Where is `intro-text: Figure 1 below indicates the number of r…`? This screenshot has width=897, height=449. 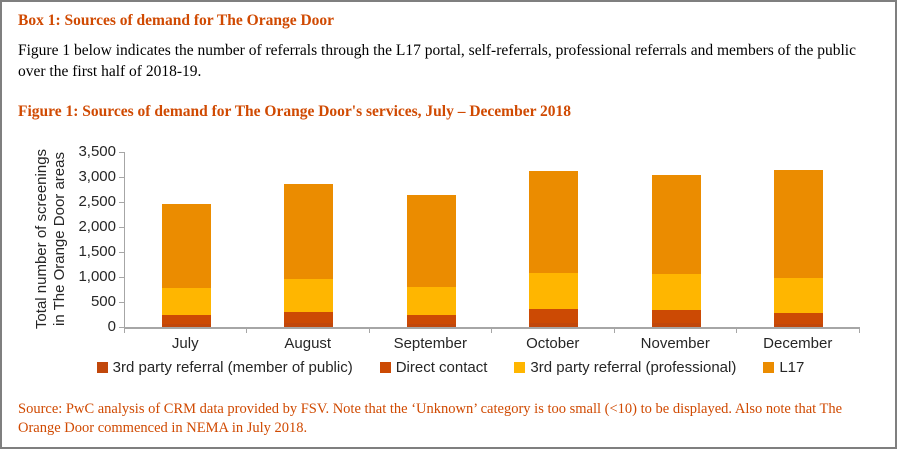
intro-text: Figure 1 below indicates the number of r… is located at coordinates (437, 61).